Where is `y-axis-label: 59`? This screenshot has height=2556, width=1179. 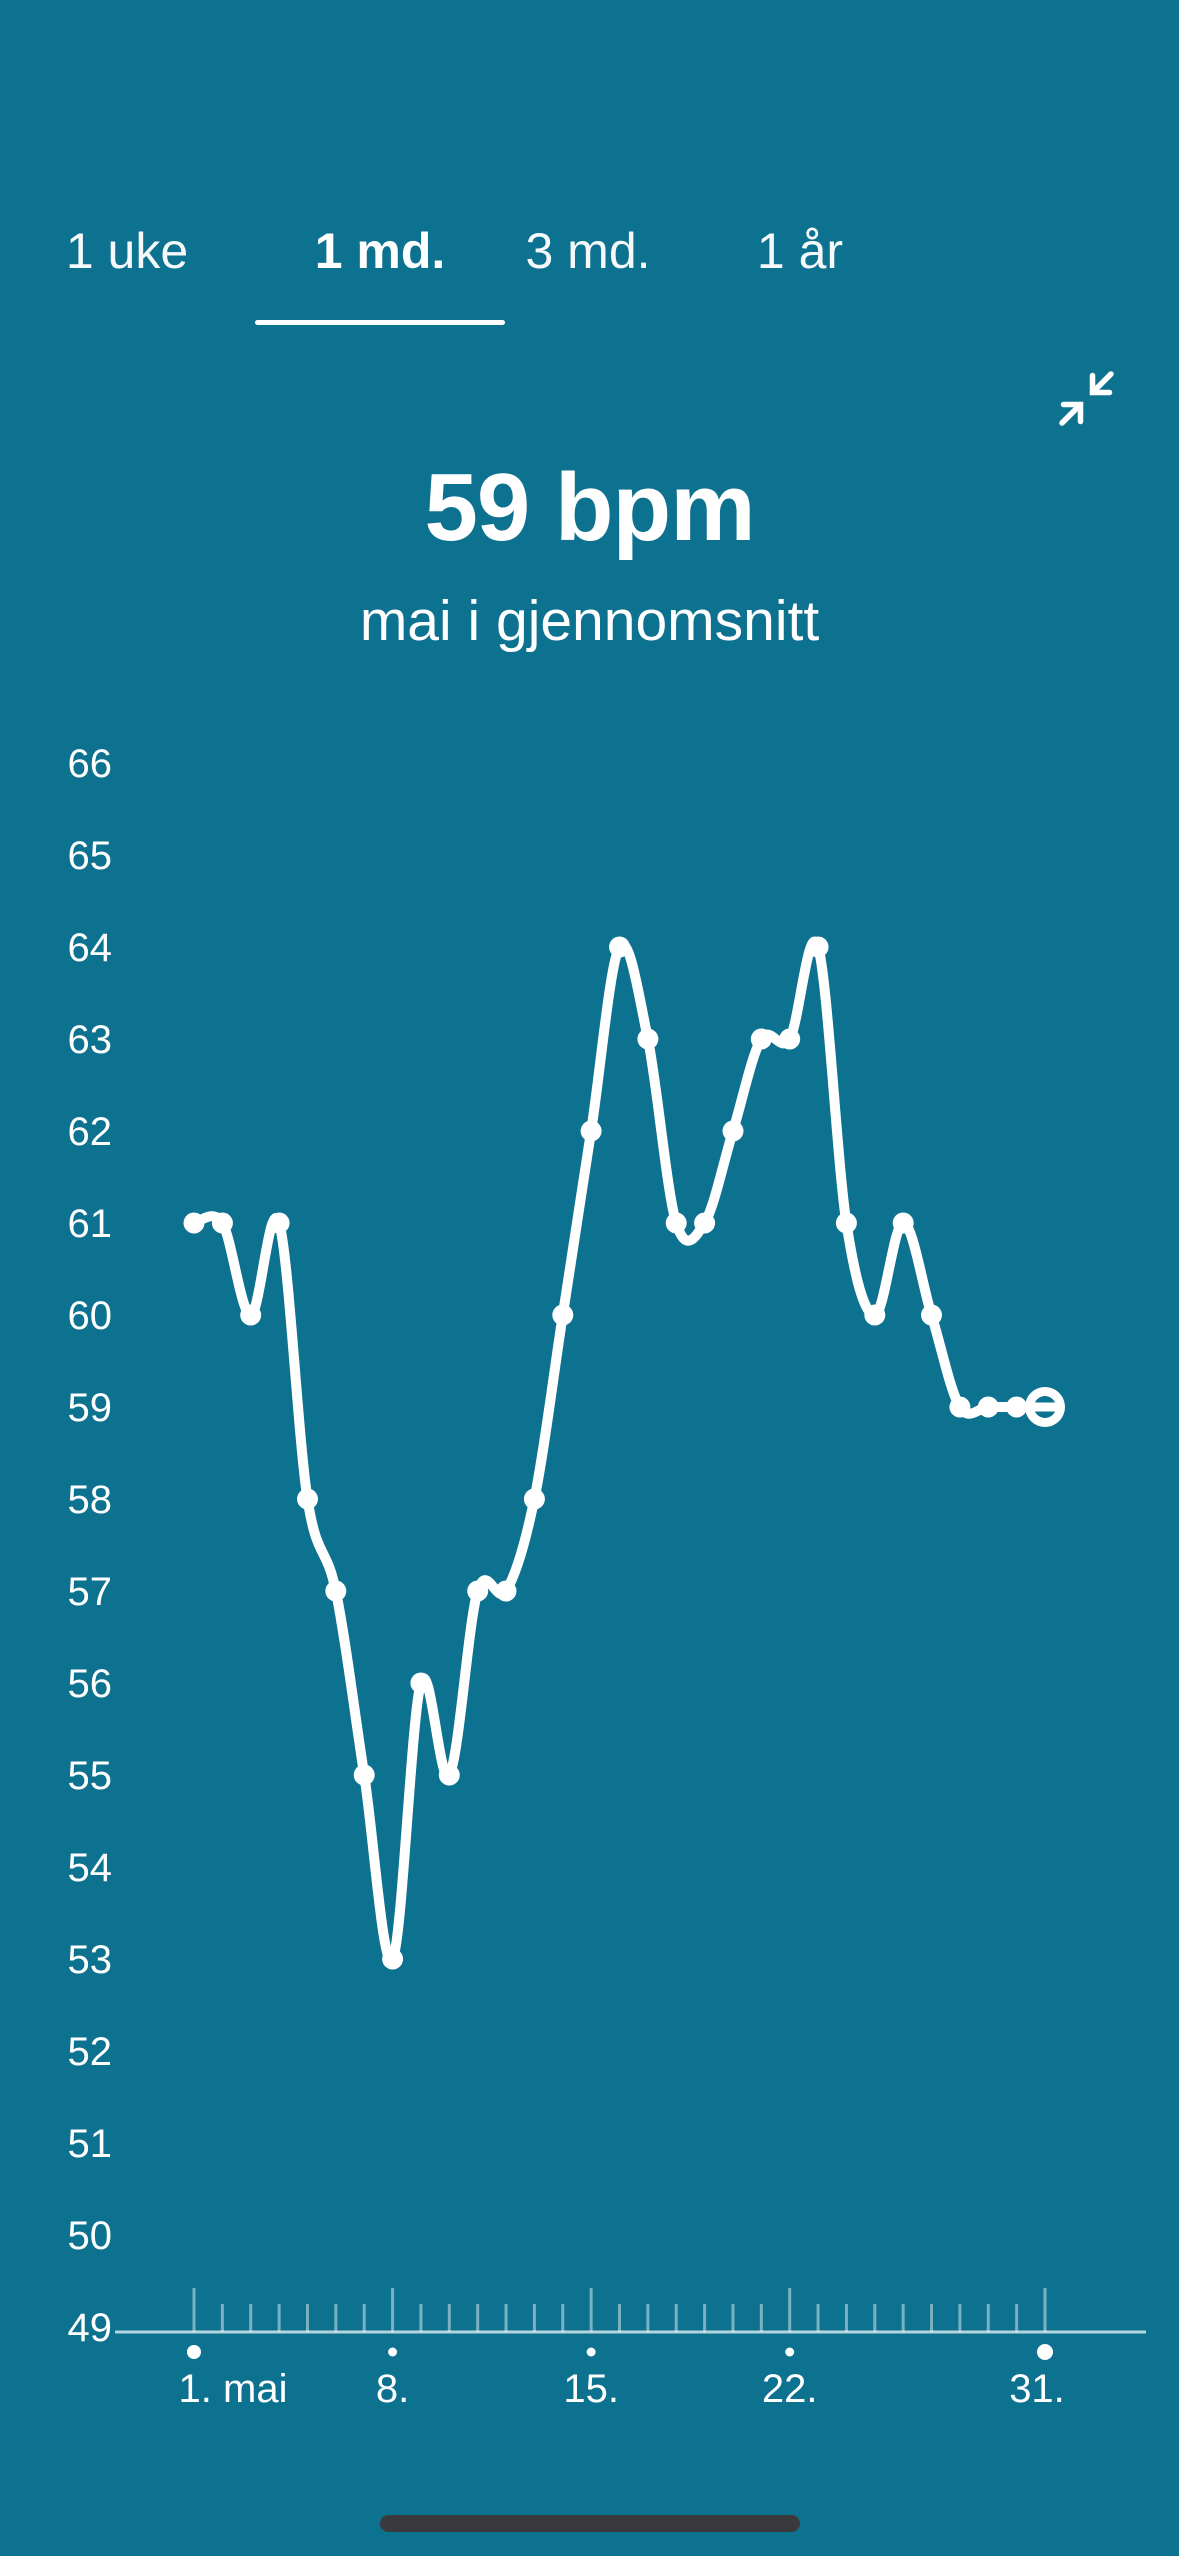
y-axis-label: 59 is located at coordinates (90, 1408).